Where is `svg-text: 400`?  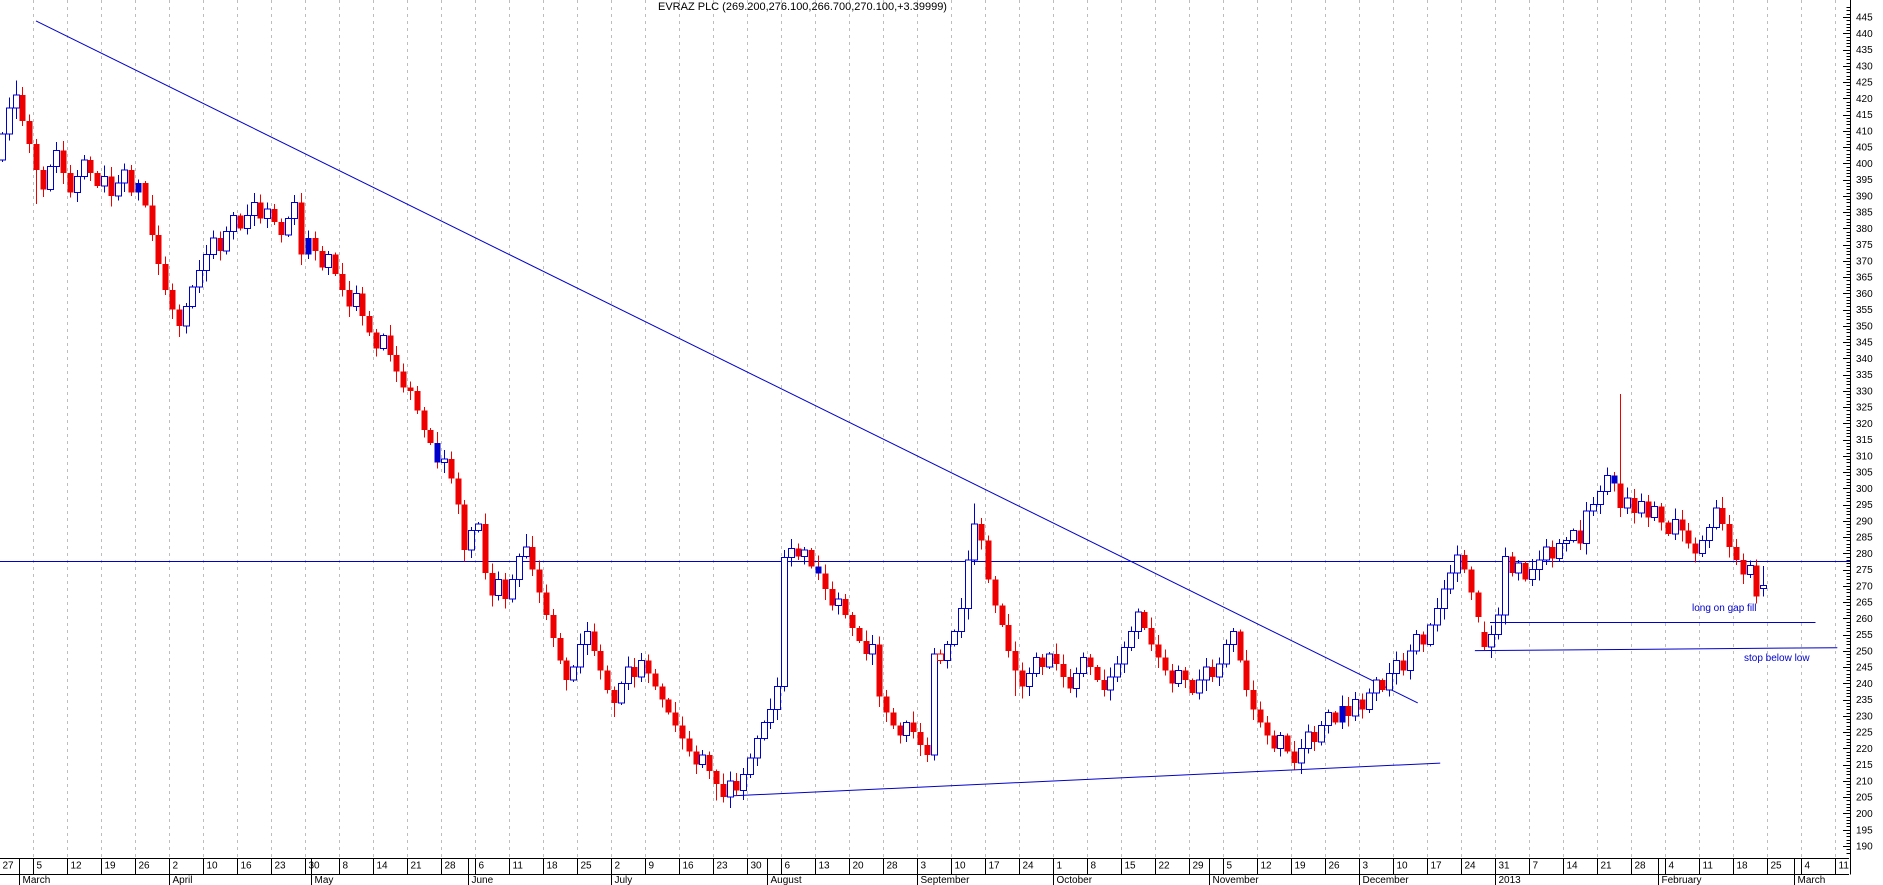 svg-text: 400 is located at coordinates (1864, 164).